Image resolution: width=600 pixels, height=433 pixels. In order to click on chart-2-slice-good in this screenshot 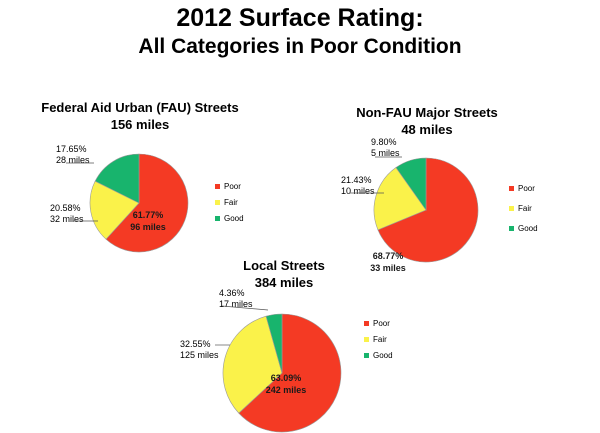, I will do `click(411, 184)`.